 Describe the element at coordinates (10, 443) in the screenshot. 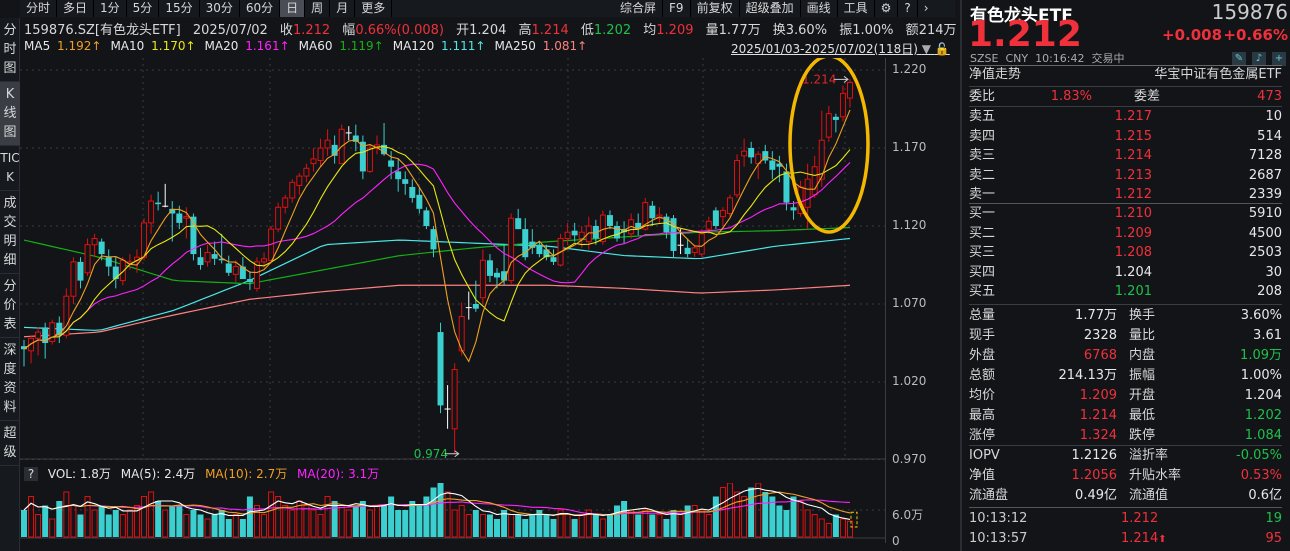

I see `sidebar-tab: 超级` at that location.